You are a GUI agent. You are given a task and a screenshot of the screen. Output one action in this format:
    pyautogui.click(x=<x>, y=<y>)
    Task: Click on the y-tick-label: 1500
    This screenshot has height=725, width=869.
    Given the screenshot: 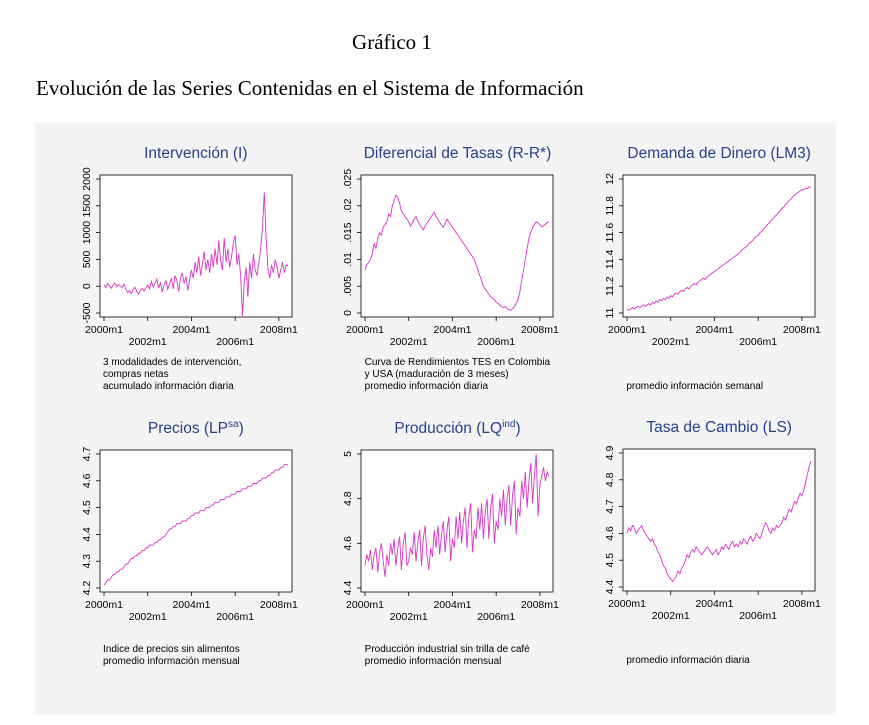 What is the action you would take?
    pyautogui.click(x=87, y=206)
    